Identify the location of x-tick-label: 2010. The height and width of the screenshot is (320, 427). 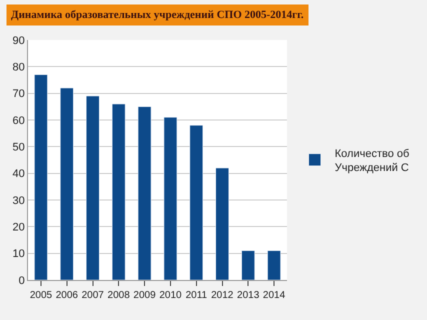
(170, 295).